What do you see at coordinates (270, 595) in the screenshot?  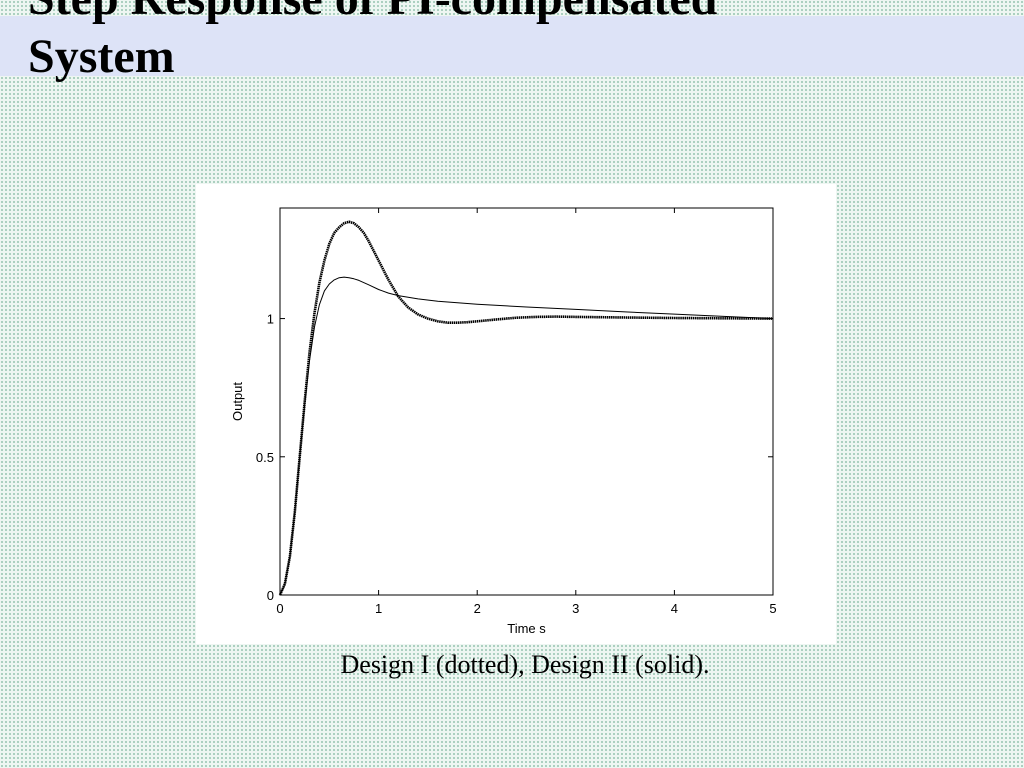 I see `y-tick-label: 0` at bounding box center [270, 595].